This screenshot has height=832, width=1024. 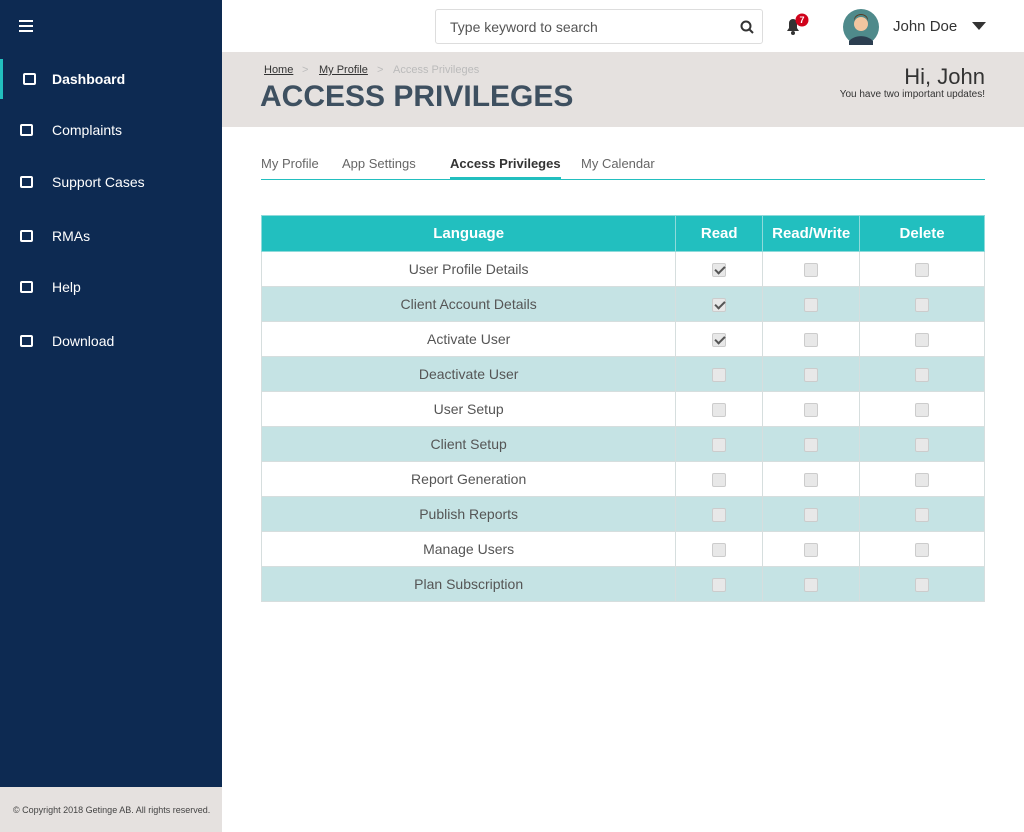 What do you see at coordinates (979, 26) in the screenshot?
I see `dropdown-caret` at bounding box center [979, 26].